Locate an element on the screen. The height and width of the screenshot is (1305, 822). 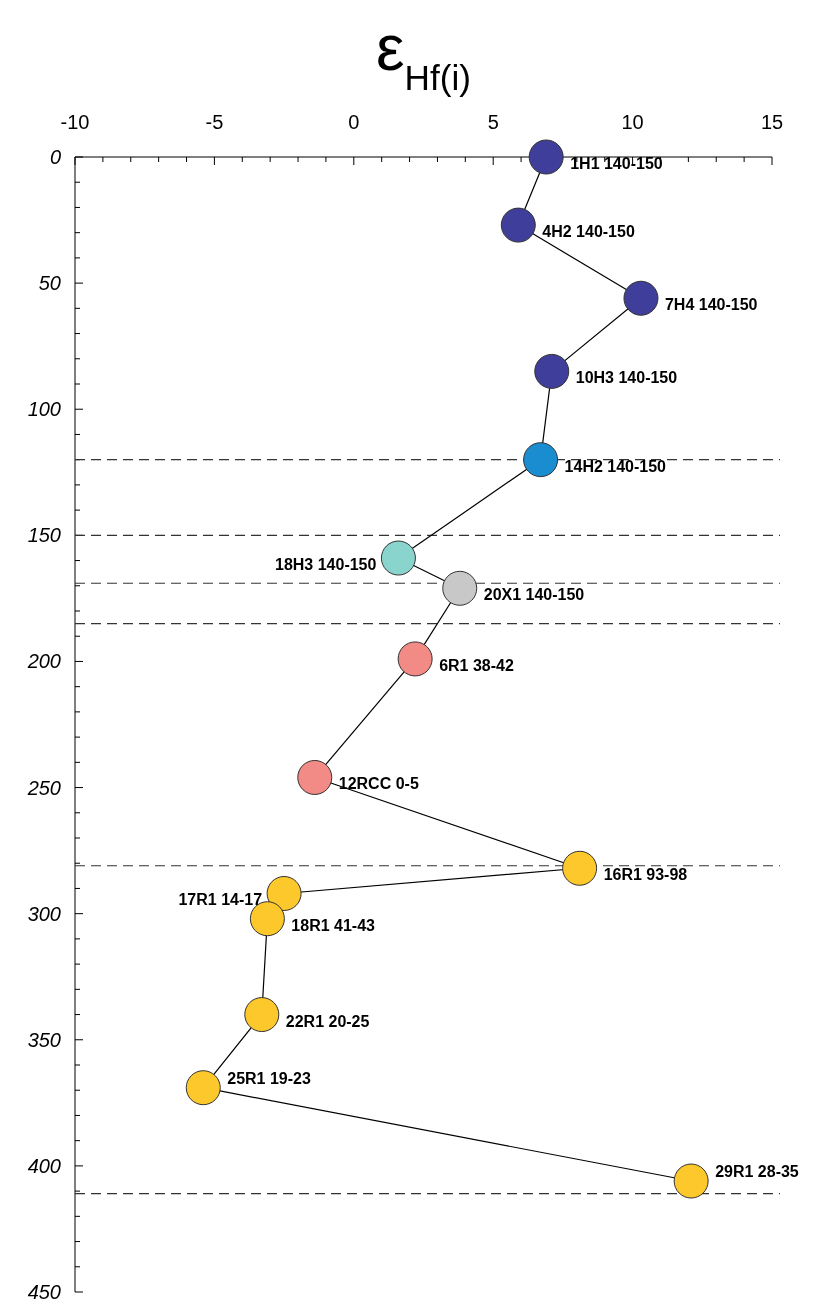
x-tick-label: 0 is located at coordinates (354, 122).